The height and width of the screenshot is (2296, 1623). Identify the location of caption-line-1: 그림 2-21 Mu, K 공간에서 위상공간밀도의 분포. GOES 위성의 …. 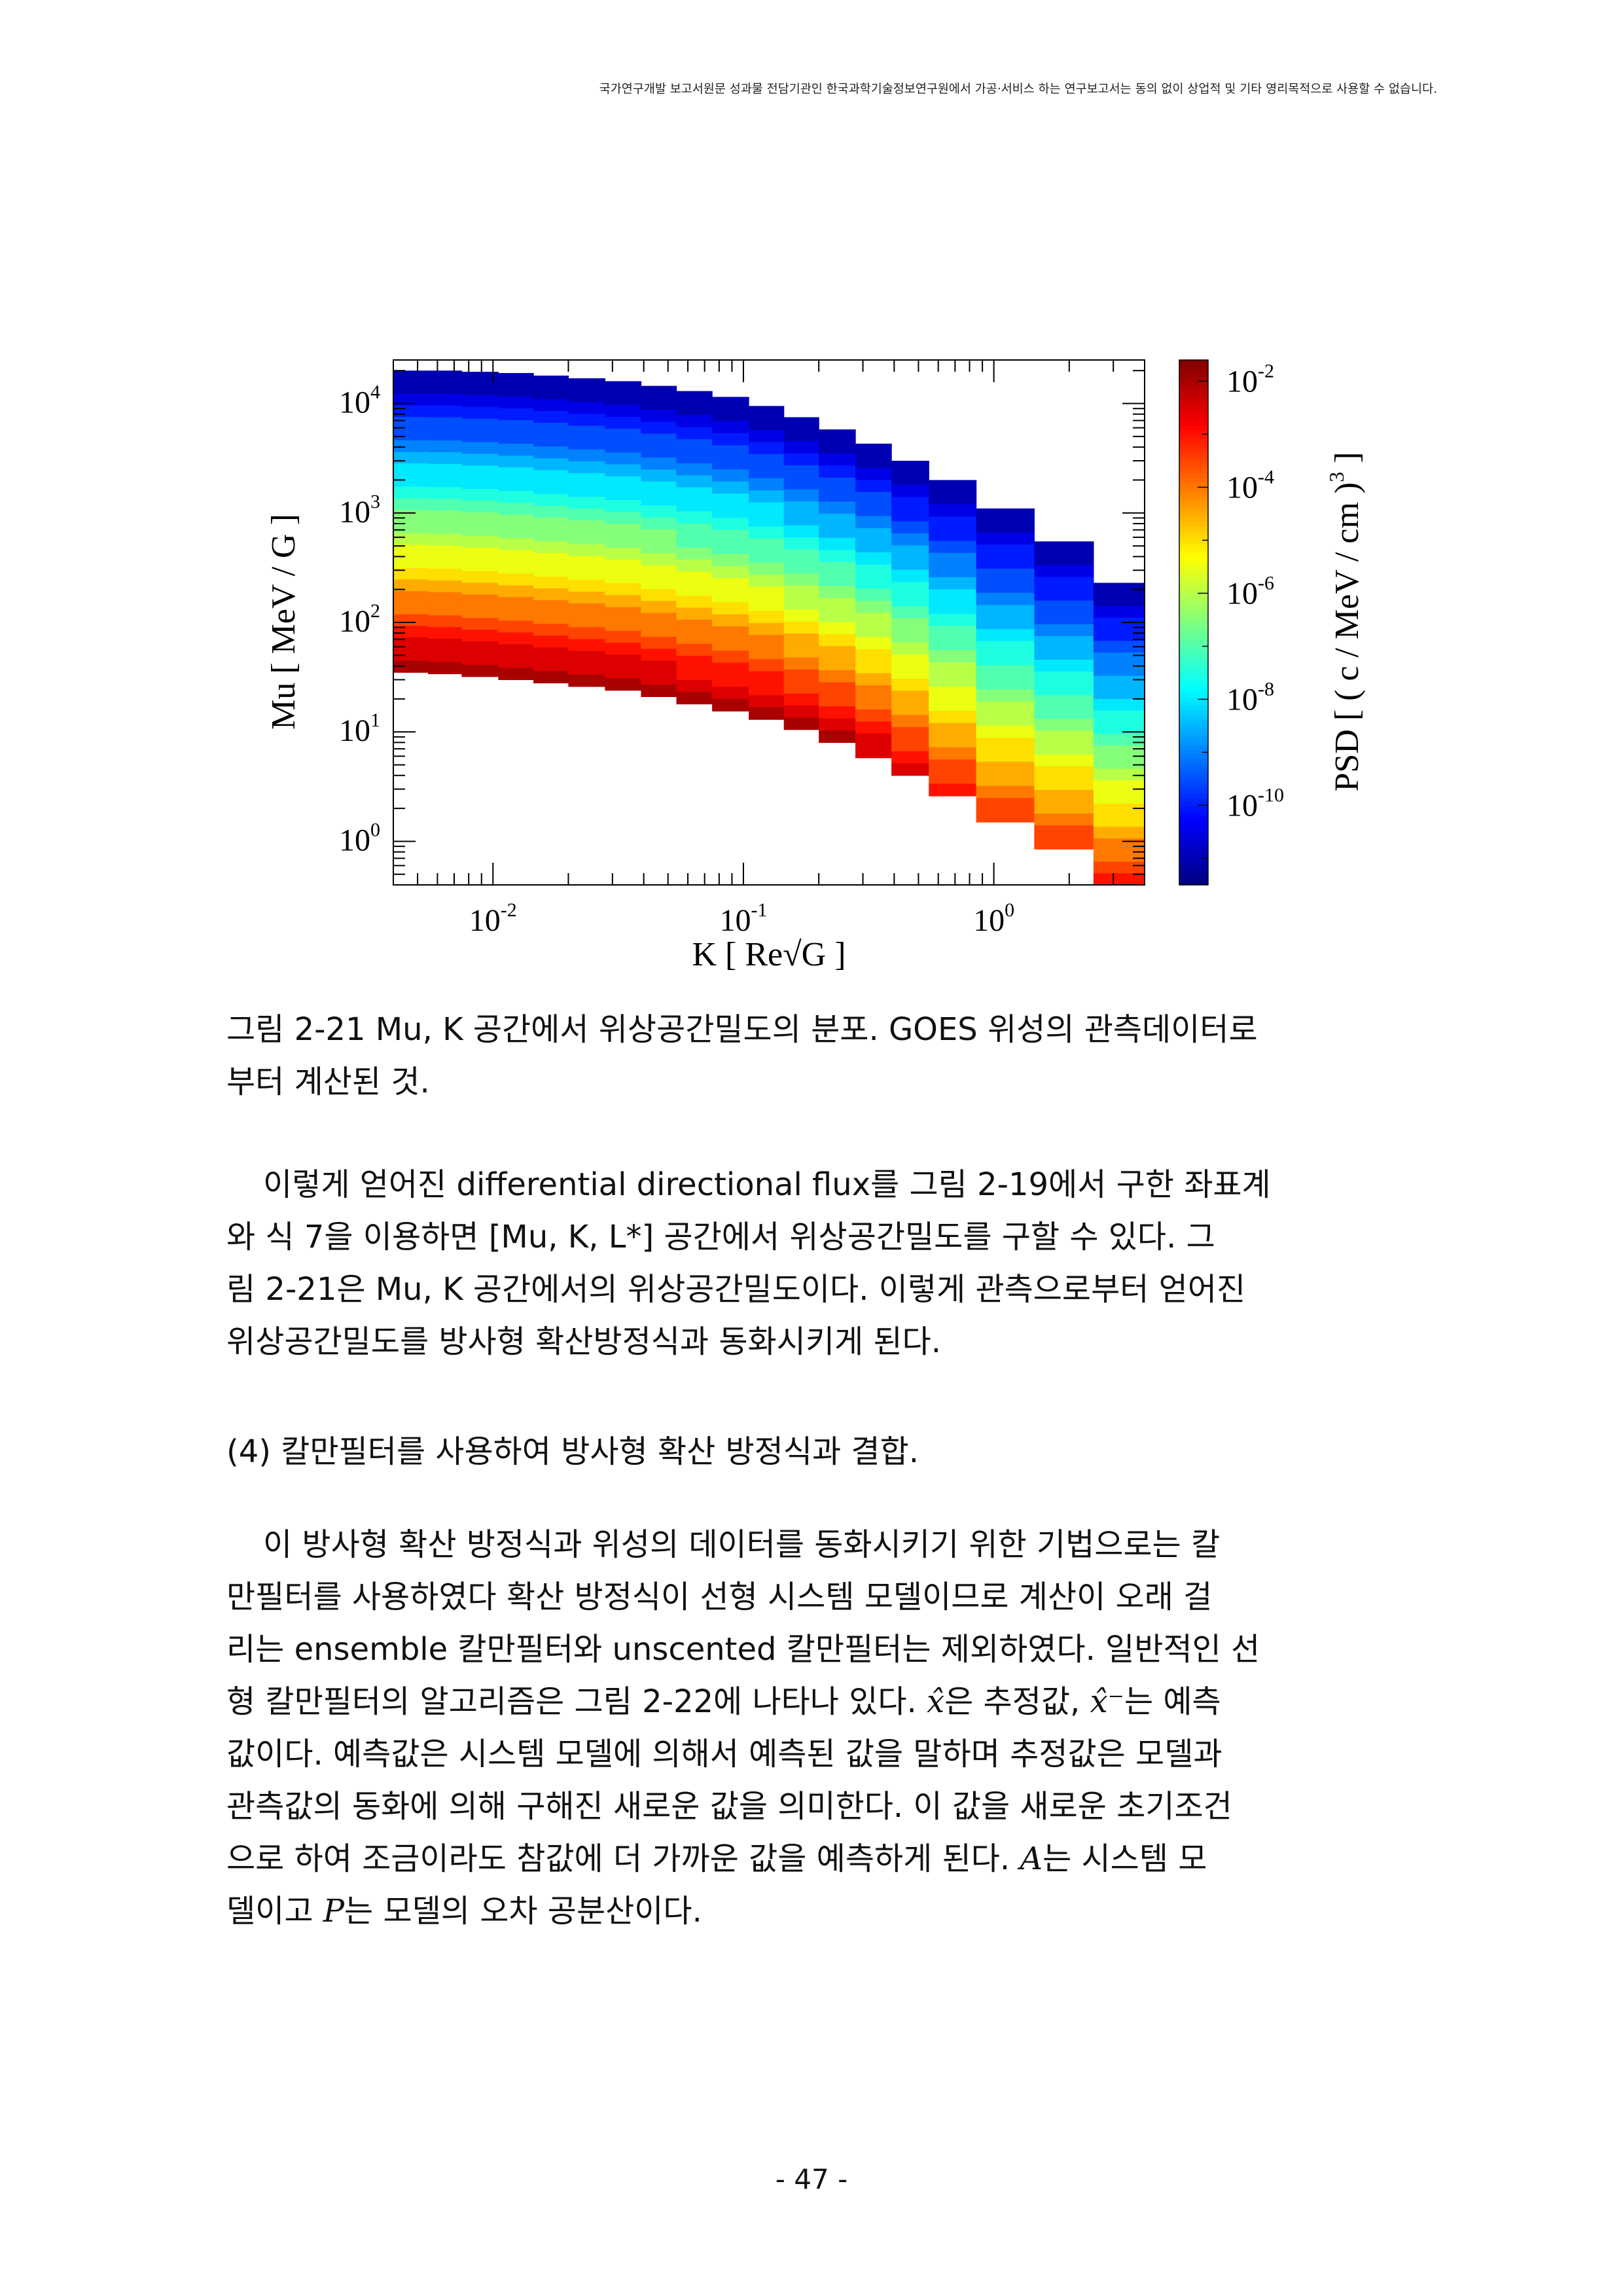
(742, 1029).